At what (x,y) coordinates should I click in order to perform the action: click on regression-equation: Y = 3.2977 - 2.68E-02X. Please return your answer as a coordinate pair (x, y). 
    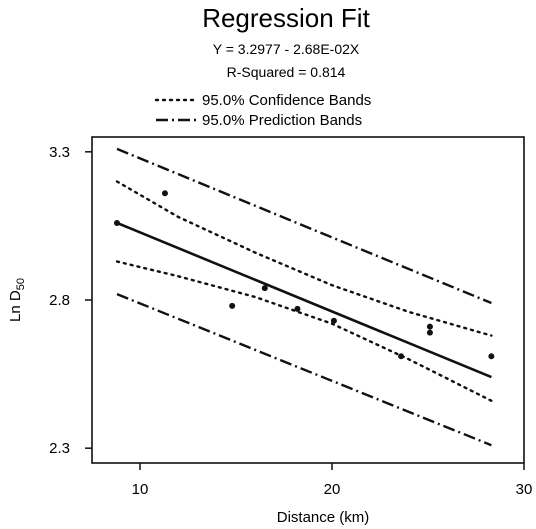
    Looking at the image, I should click on (286, 49).